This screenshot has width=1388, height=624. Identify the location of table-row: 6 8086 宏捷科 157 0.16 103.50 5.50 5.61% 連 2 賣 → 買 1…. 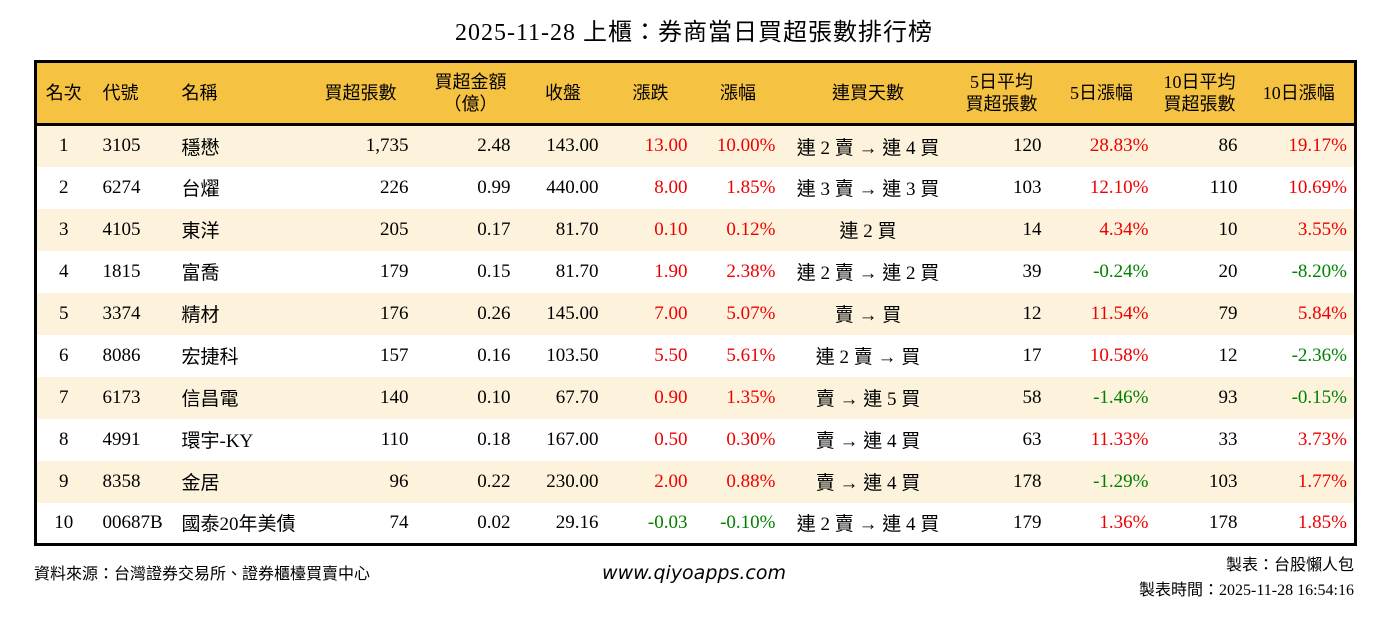
(695, 355).